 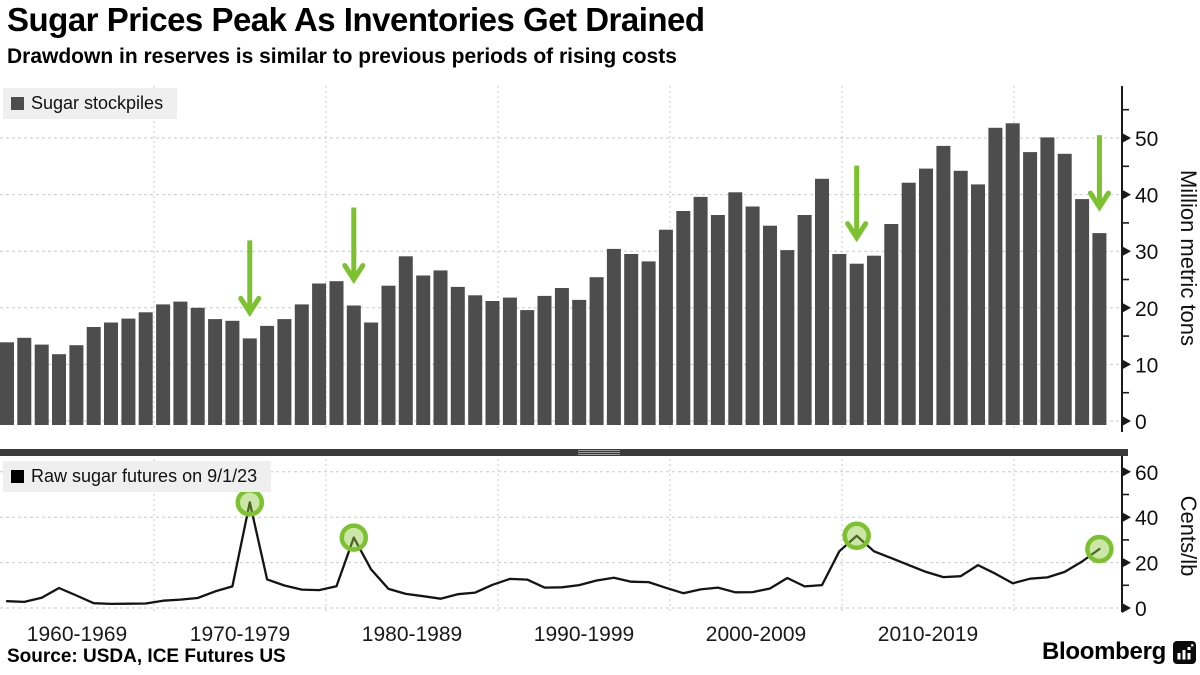 What do you see at coordinates (146, 656) in the screenshot?
I see `source-note: Source: USDA, ICE Futures US` at bounding box center [146, 656].